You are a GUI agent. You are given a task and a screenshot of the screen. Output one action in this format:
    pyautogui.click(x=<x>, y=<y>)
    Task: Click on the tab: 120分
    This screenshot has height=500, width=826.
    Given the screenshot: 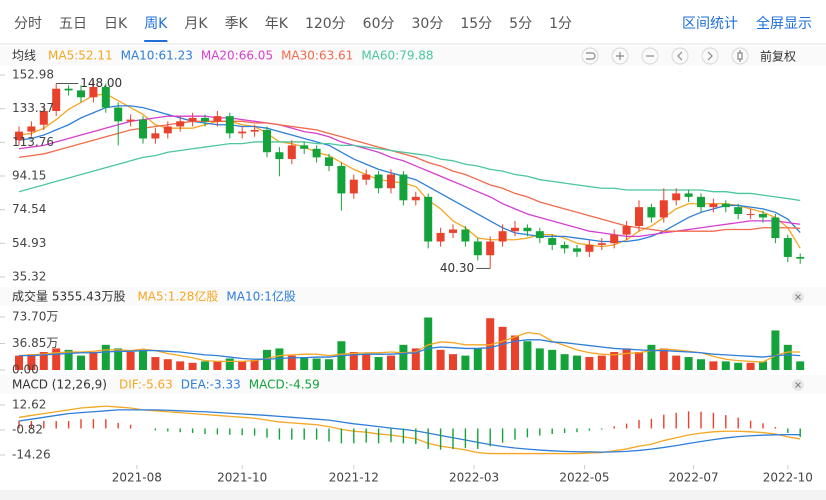 What is the action you would take?
    pyautogui.click(x=325, y=24)
    